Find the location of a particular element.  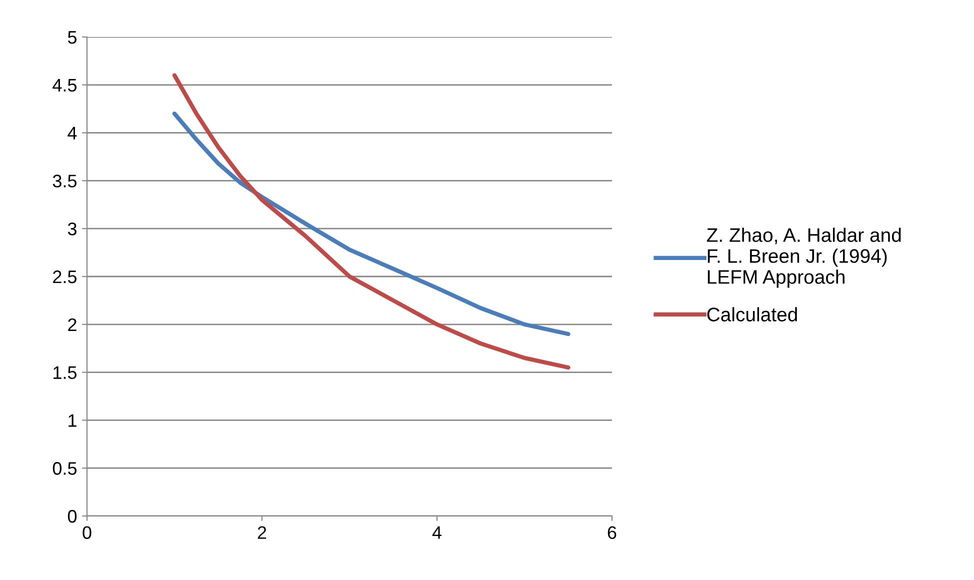

y-tick-label: 0.5 is located at coordinates (64, 468).